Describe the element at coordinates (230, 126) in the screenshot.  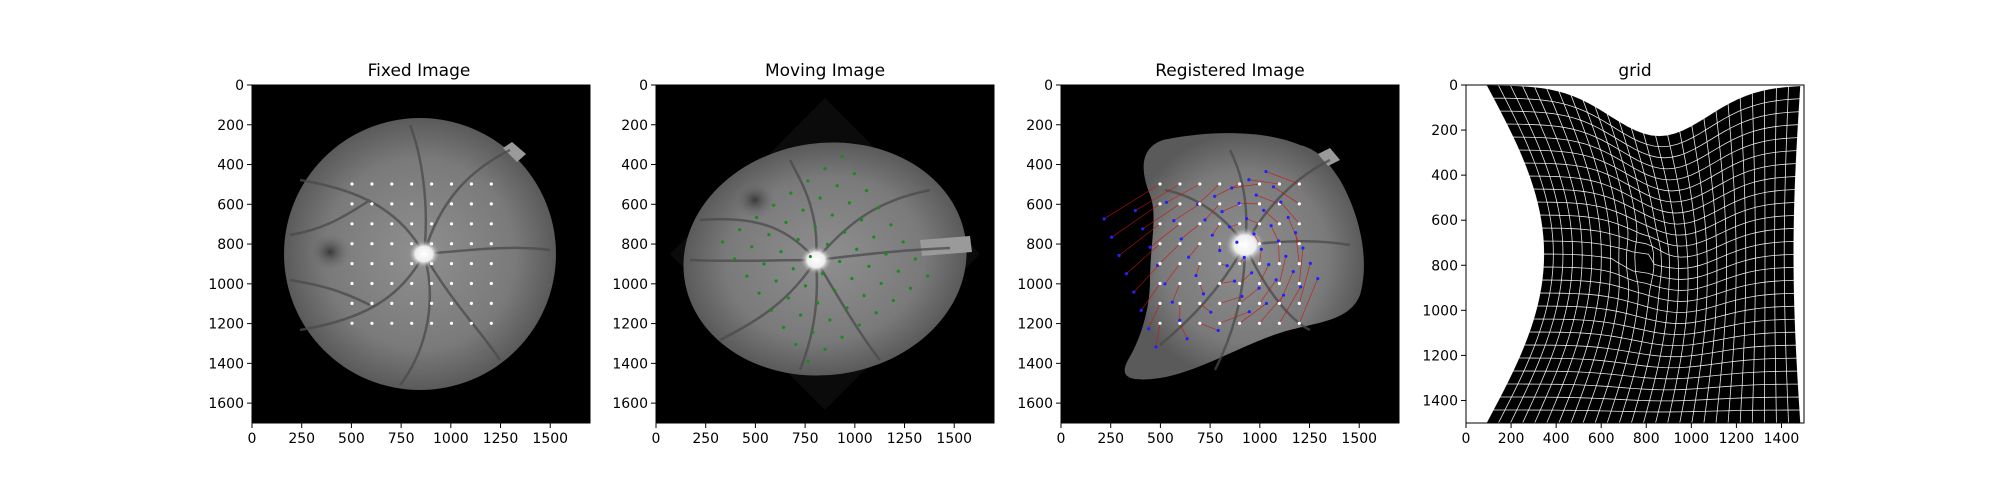
I see `y-tick-label: 200` at that location.